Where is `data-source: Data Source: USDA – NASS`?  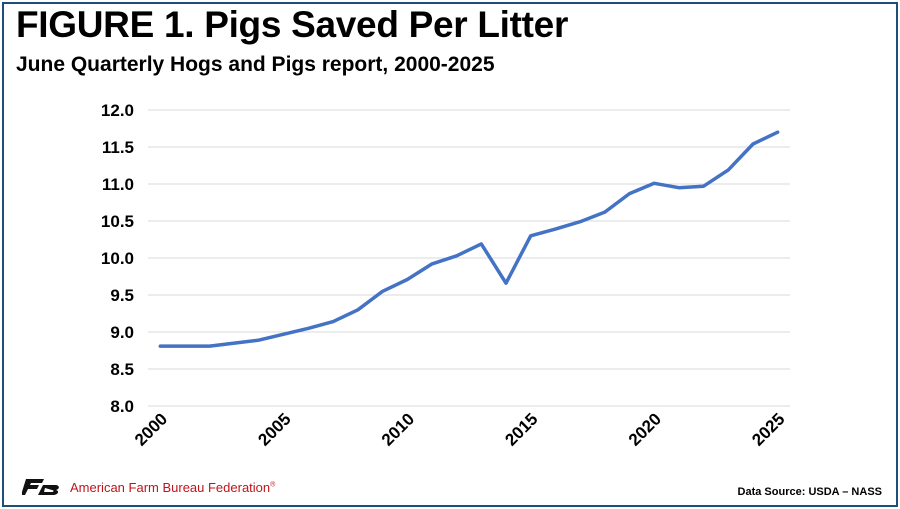
data-source: Data Source: USDA – NASS is located at coordinates (809, 492).